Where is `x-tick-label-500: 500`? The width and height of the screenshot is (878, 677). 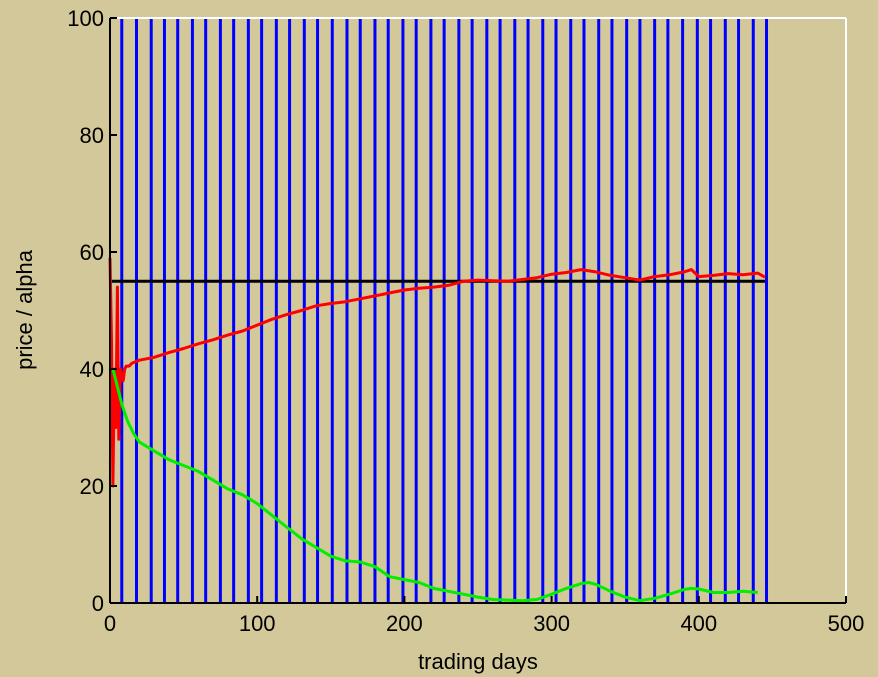 x-tick-label-500: 500 is located at coordinates (846, 623).